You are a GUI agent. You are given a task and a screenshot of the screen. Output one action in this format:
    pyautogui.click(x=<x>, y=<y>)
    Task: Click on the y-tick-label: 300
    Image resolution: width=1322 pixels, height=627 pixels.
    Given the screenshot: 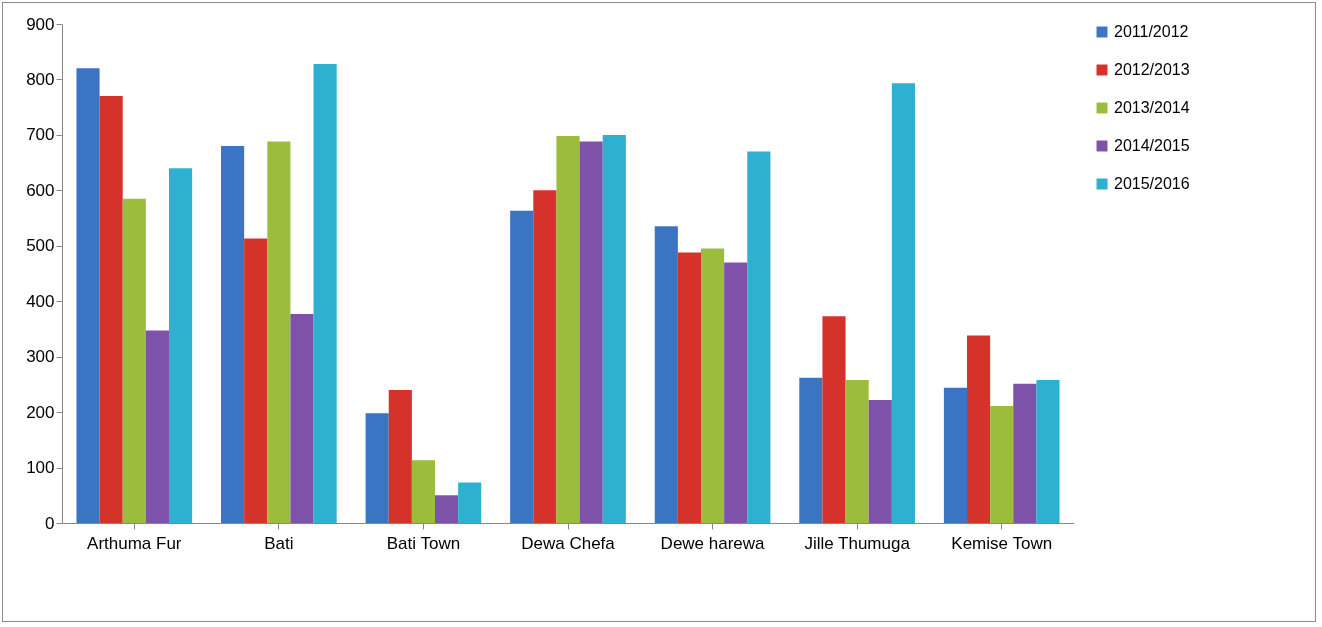 What is the action you would take?
    pyautogui.click(x=40, y=357)
    